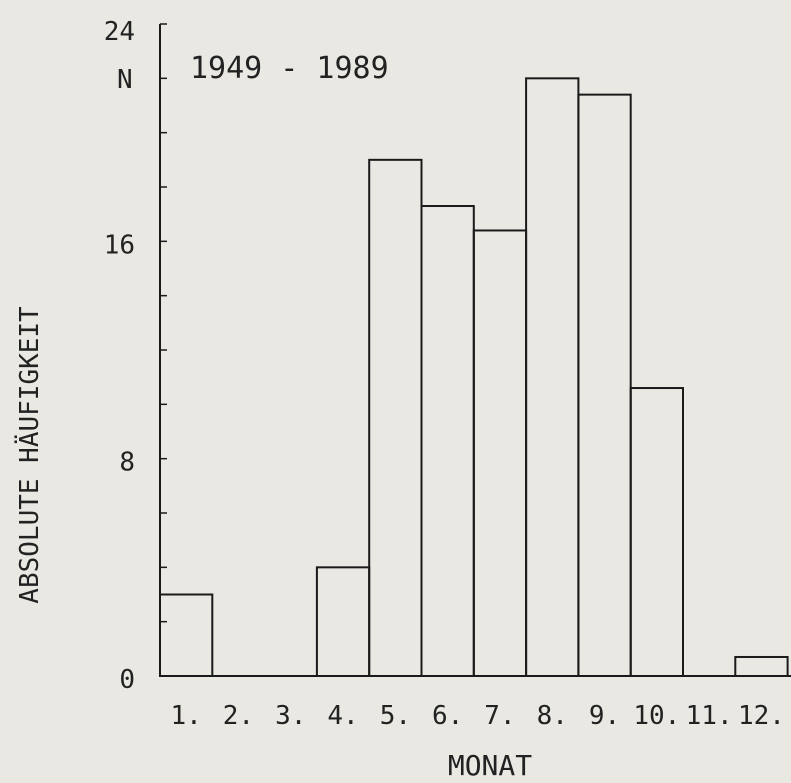 Image resolution: width=791 pixels, height=783 pixels. Describe the element at coordinates (290, 716) in the screenshot. I see `x-tick-label: 3.` at that location.